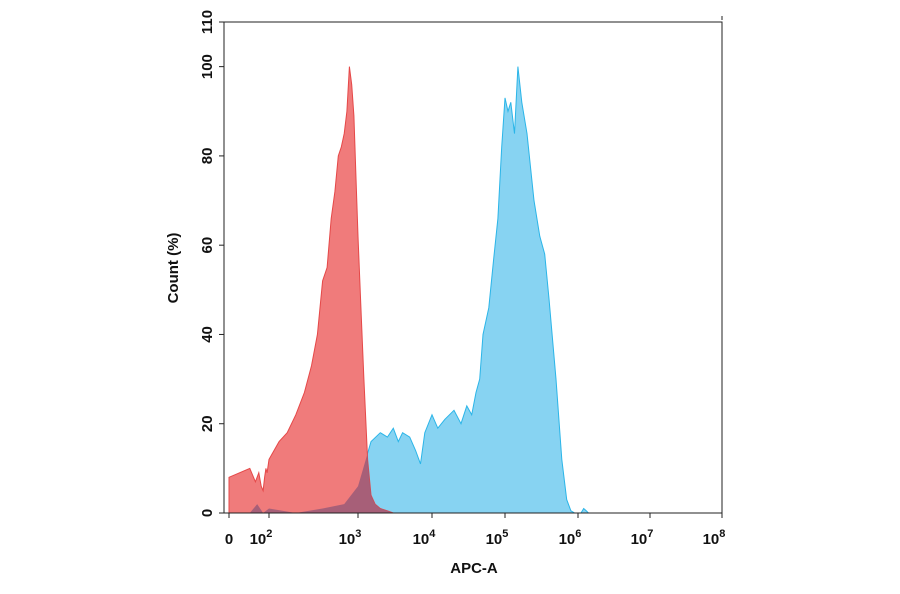  Describe the element at coordinates (474, 568) in the screenshot. I see `x-axis-title: APC-A` at that location.